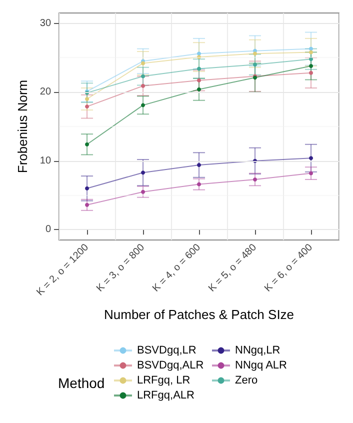 Image resolution: width=353 pixels, height=423 pixels. Describe the element at coordinates (177, 268) in the screenshot. I see `x-tick-label: K = 4, o = 600` at that location.